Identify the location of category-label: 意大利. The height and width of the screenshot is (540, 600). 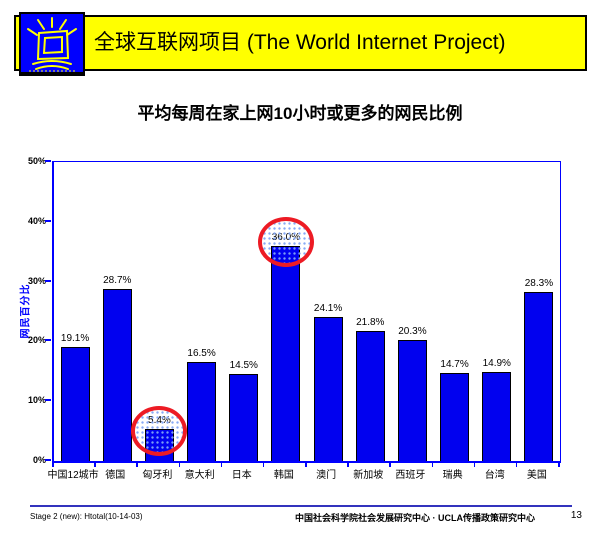
(199, 475).